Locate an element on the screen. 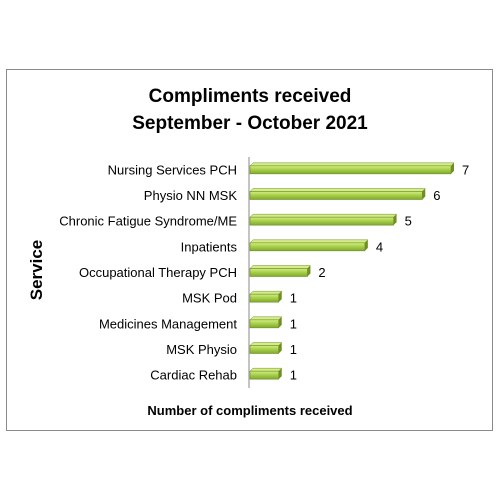 This screenshot has width=500, height=500. category-label: Chronic Fatigue Syndrome/ME is located at coordinates (148, 221).